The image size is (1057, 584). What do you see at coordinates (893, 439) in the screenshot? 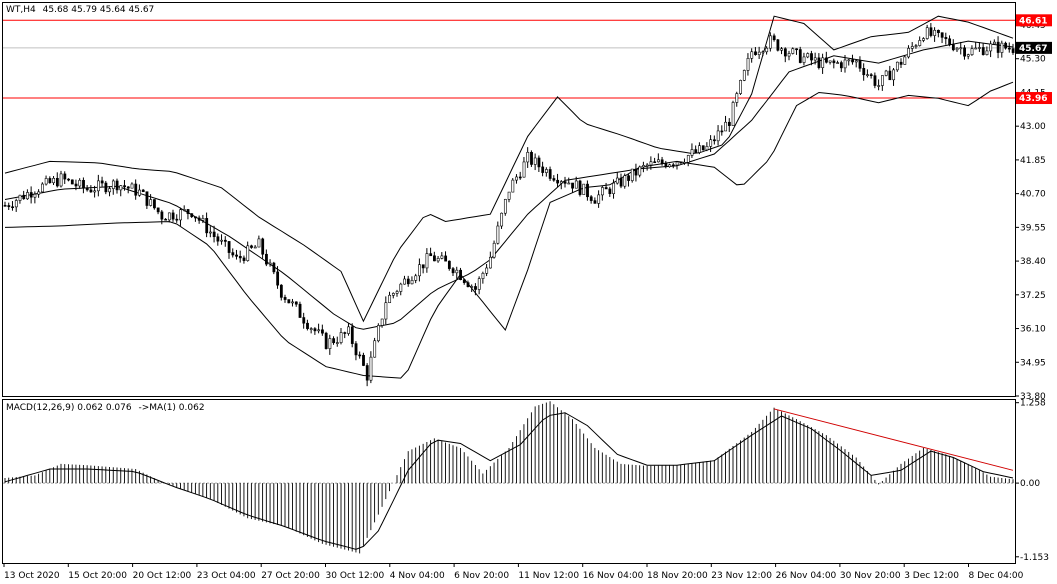
I see `macd-trend-line` at bounding box center [893, 439].